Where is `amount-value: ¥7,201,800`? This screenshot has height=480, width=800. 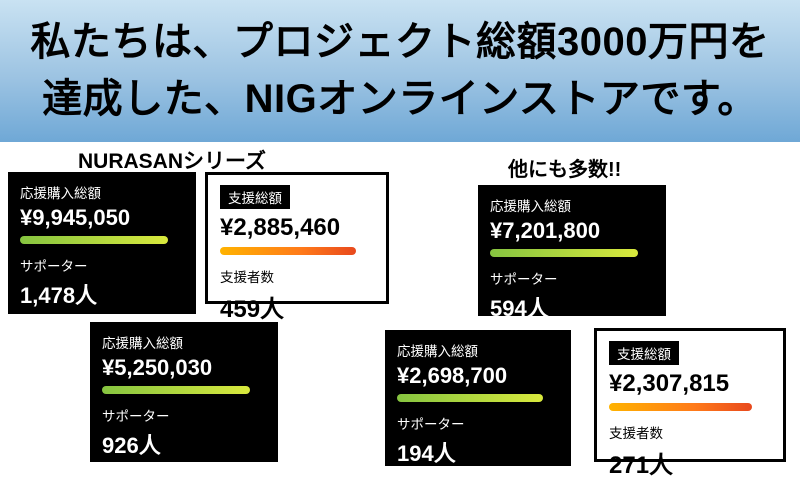
amount-value: ¥7,201,800 is located at coordinates (545, 230).